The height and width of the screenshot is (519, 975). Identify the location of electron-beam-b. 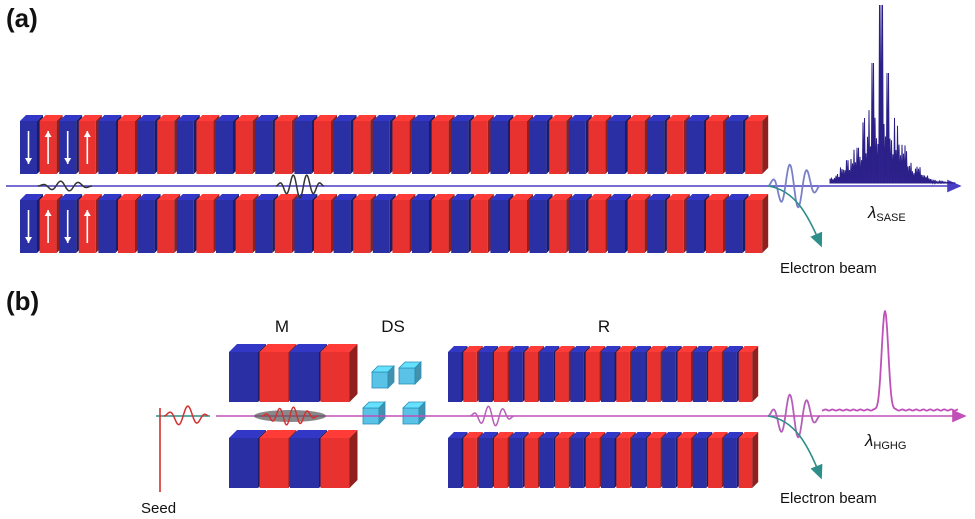
(795, 447).